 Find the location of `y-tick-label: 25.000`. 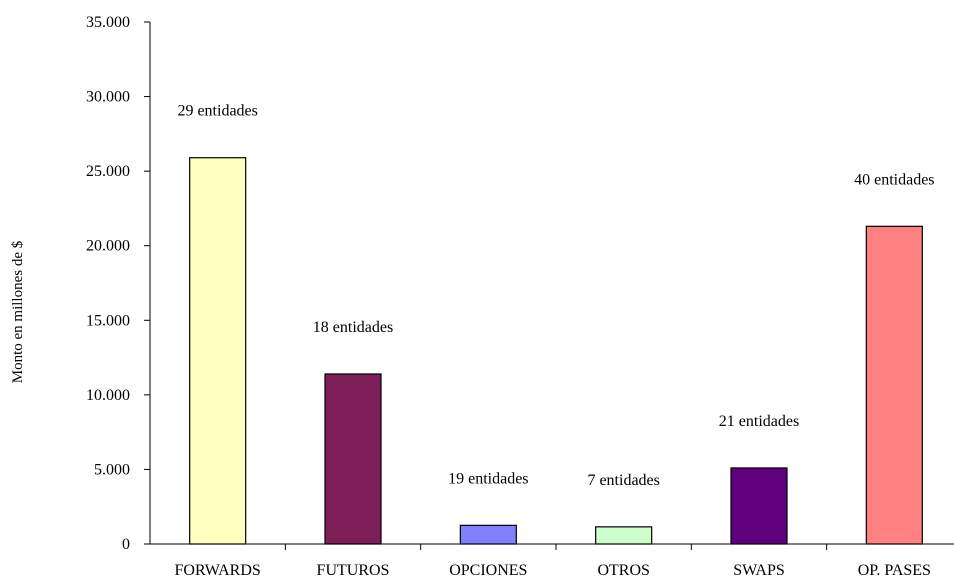

y-tick-label: 25.000 is located at coordinates (108, 171).